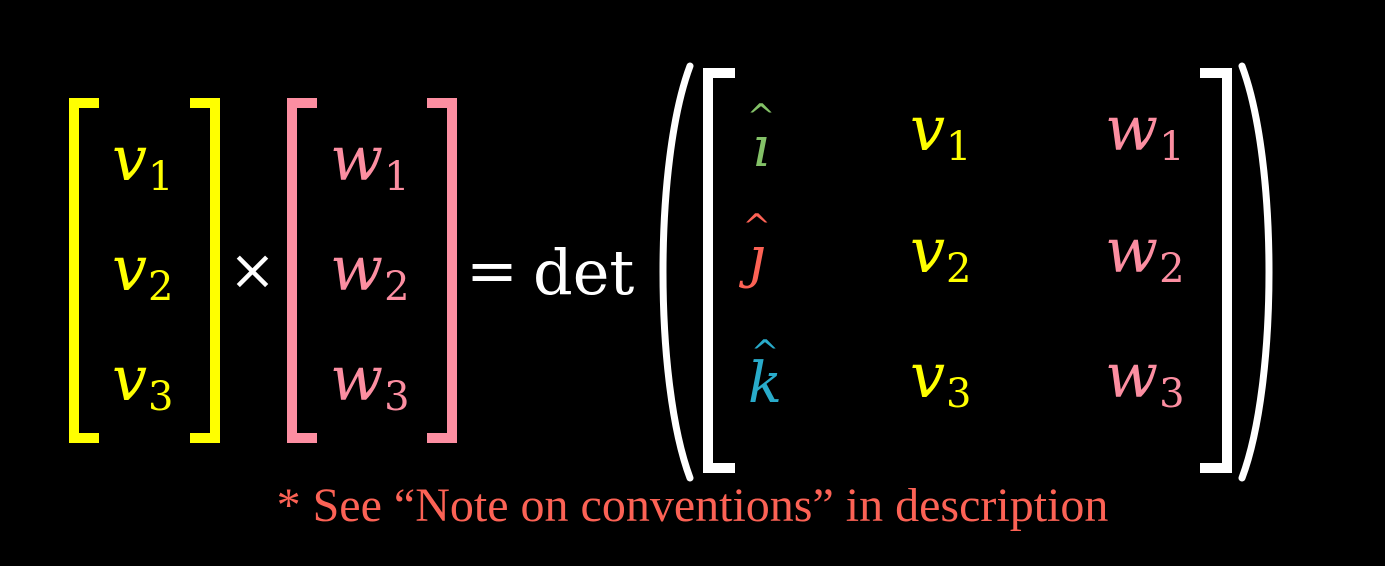  What do you see at coordinates (357, 378) in the screenshot?
I see `w3-letter: w` at bounding box center [357, 378].